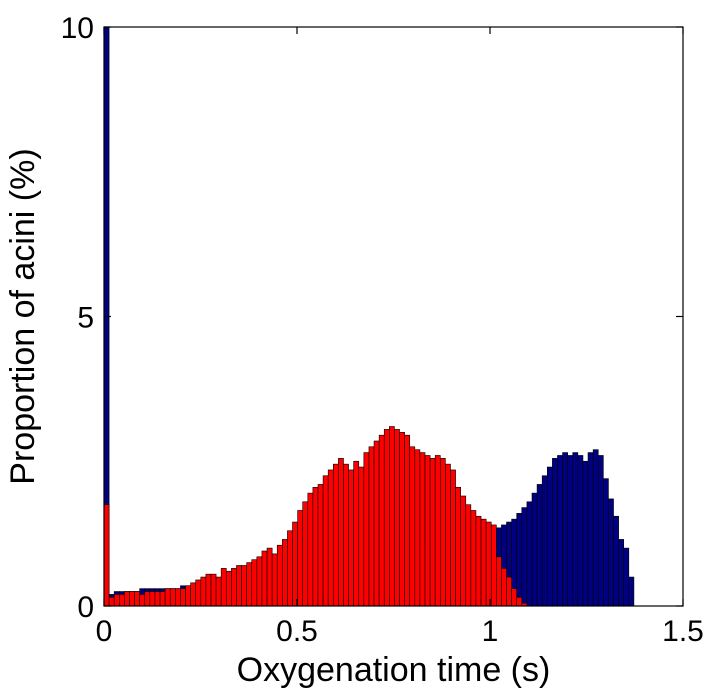  Describe the element at coordinates (683, 631) in the screenshot. I see `x-tick-label: 1.5` at that location.